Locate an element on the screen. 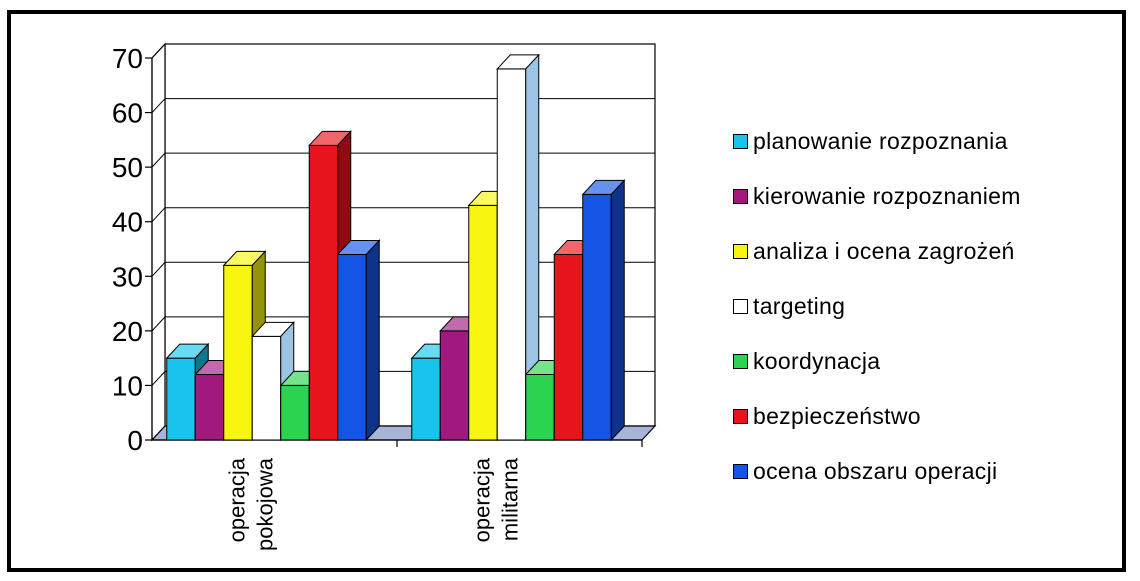 This screenshot has height=581, width=1140. legend-label: planowanie rozpoznania is located at coordinates (880, 140).